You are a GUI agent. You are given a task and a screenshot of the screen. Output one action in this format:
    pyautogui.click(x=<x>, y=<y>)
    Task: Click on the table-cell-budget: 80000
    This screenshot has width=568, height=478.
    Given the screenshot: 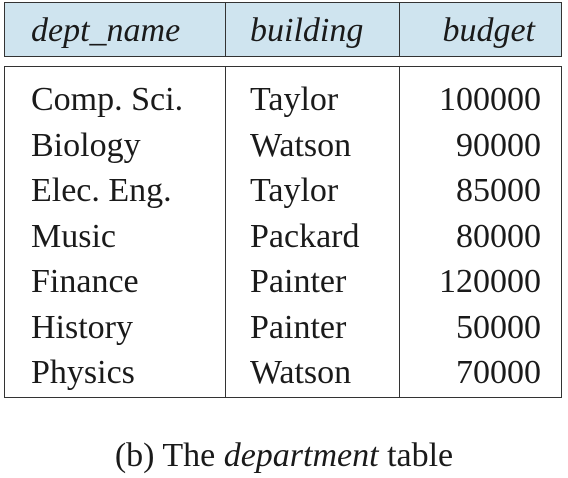 What is the action you would take?
    pyautogui.click(x=498, y=236)
    